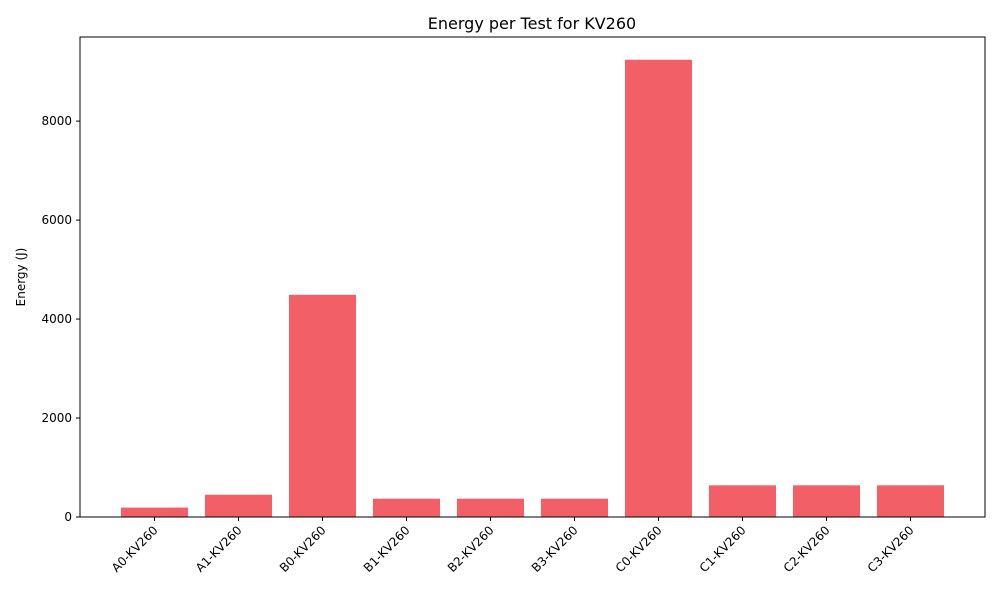  What do you see at coordinates (21, 277) in the screenshot?
I see `y-axis-label: Energy (J)` at bounding box center [21, 277].